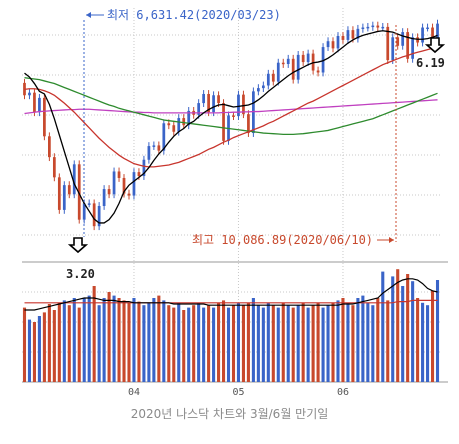 The height and width of the screenshot is (444, 459). What do you see at coordinates (80, 274) in the screenshot?
I see `low-marker-value: 3.20` at bounding box center [80, 274].